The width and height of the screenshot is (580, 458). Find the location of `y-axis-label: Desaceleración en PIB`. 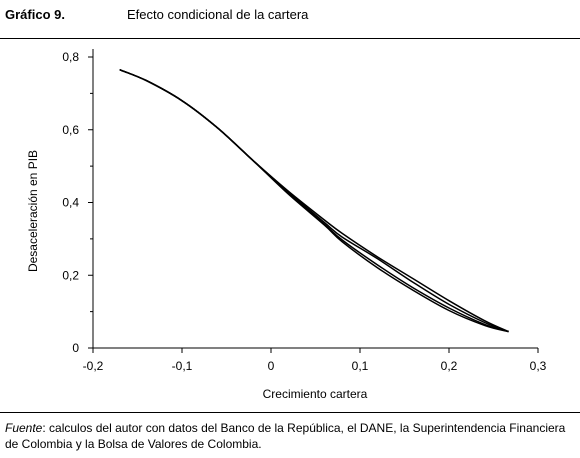

y-axis-label: Desaceleración en PIB is located at coordinates (33, 211).